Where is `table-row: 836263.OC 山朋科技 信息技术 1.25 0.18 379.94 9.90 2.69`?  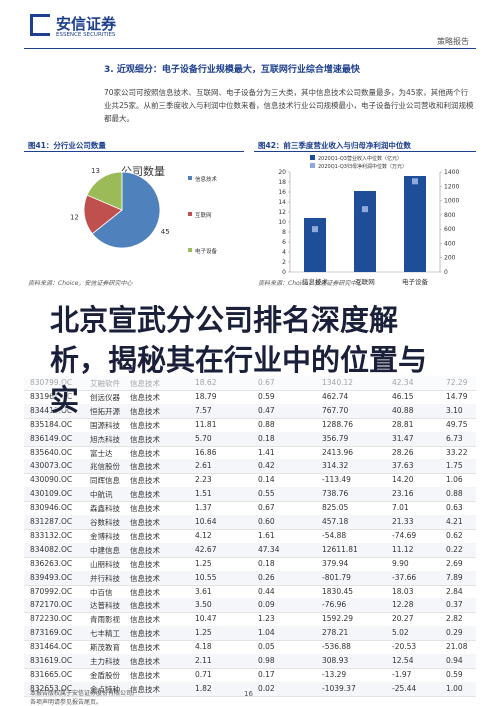 table-row: 836263.OC 山朋科技 信息技术 1.25 0.18 379.94 9.90 2.69 is located at coordinates (250, 564).